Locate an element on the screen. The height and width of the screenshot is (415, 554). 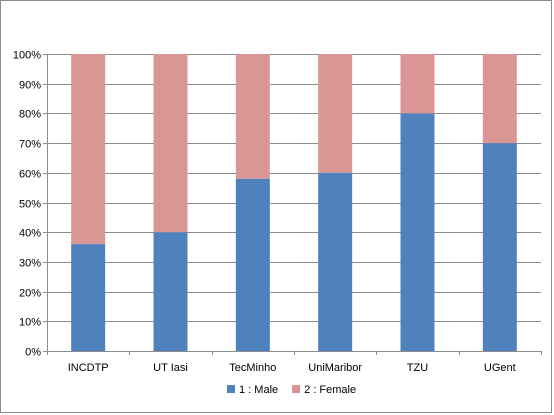
y-tick-label: 60% is located at coordinates (30, 175).